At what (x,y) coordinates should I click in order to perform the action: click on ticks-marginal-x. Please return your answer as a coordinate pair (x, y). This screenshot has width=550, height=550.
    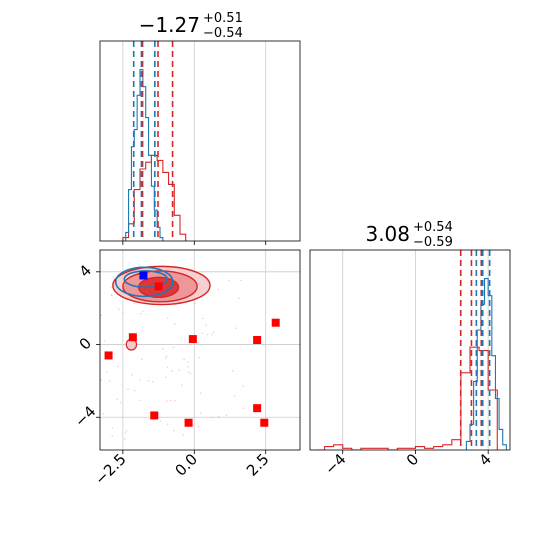
    Looking at the image, I should click on (194, 243).